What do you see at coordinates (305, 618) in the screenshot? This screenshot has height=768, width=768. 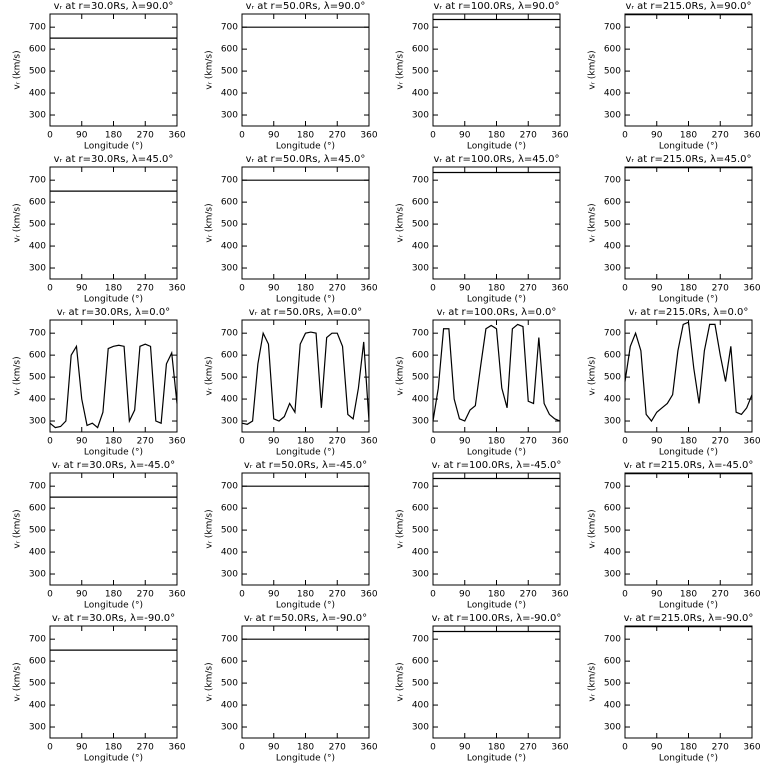 I see `chart-title: vᵣ at r=50.0Rs, λ=-90.0°` at bounding box center [305, 618].